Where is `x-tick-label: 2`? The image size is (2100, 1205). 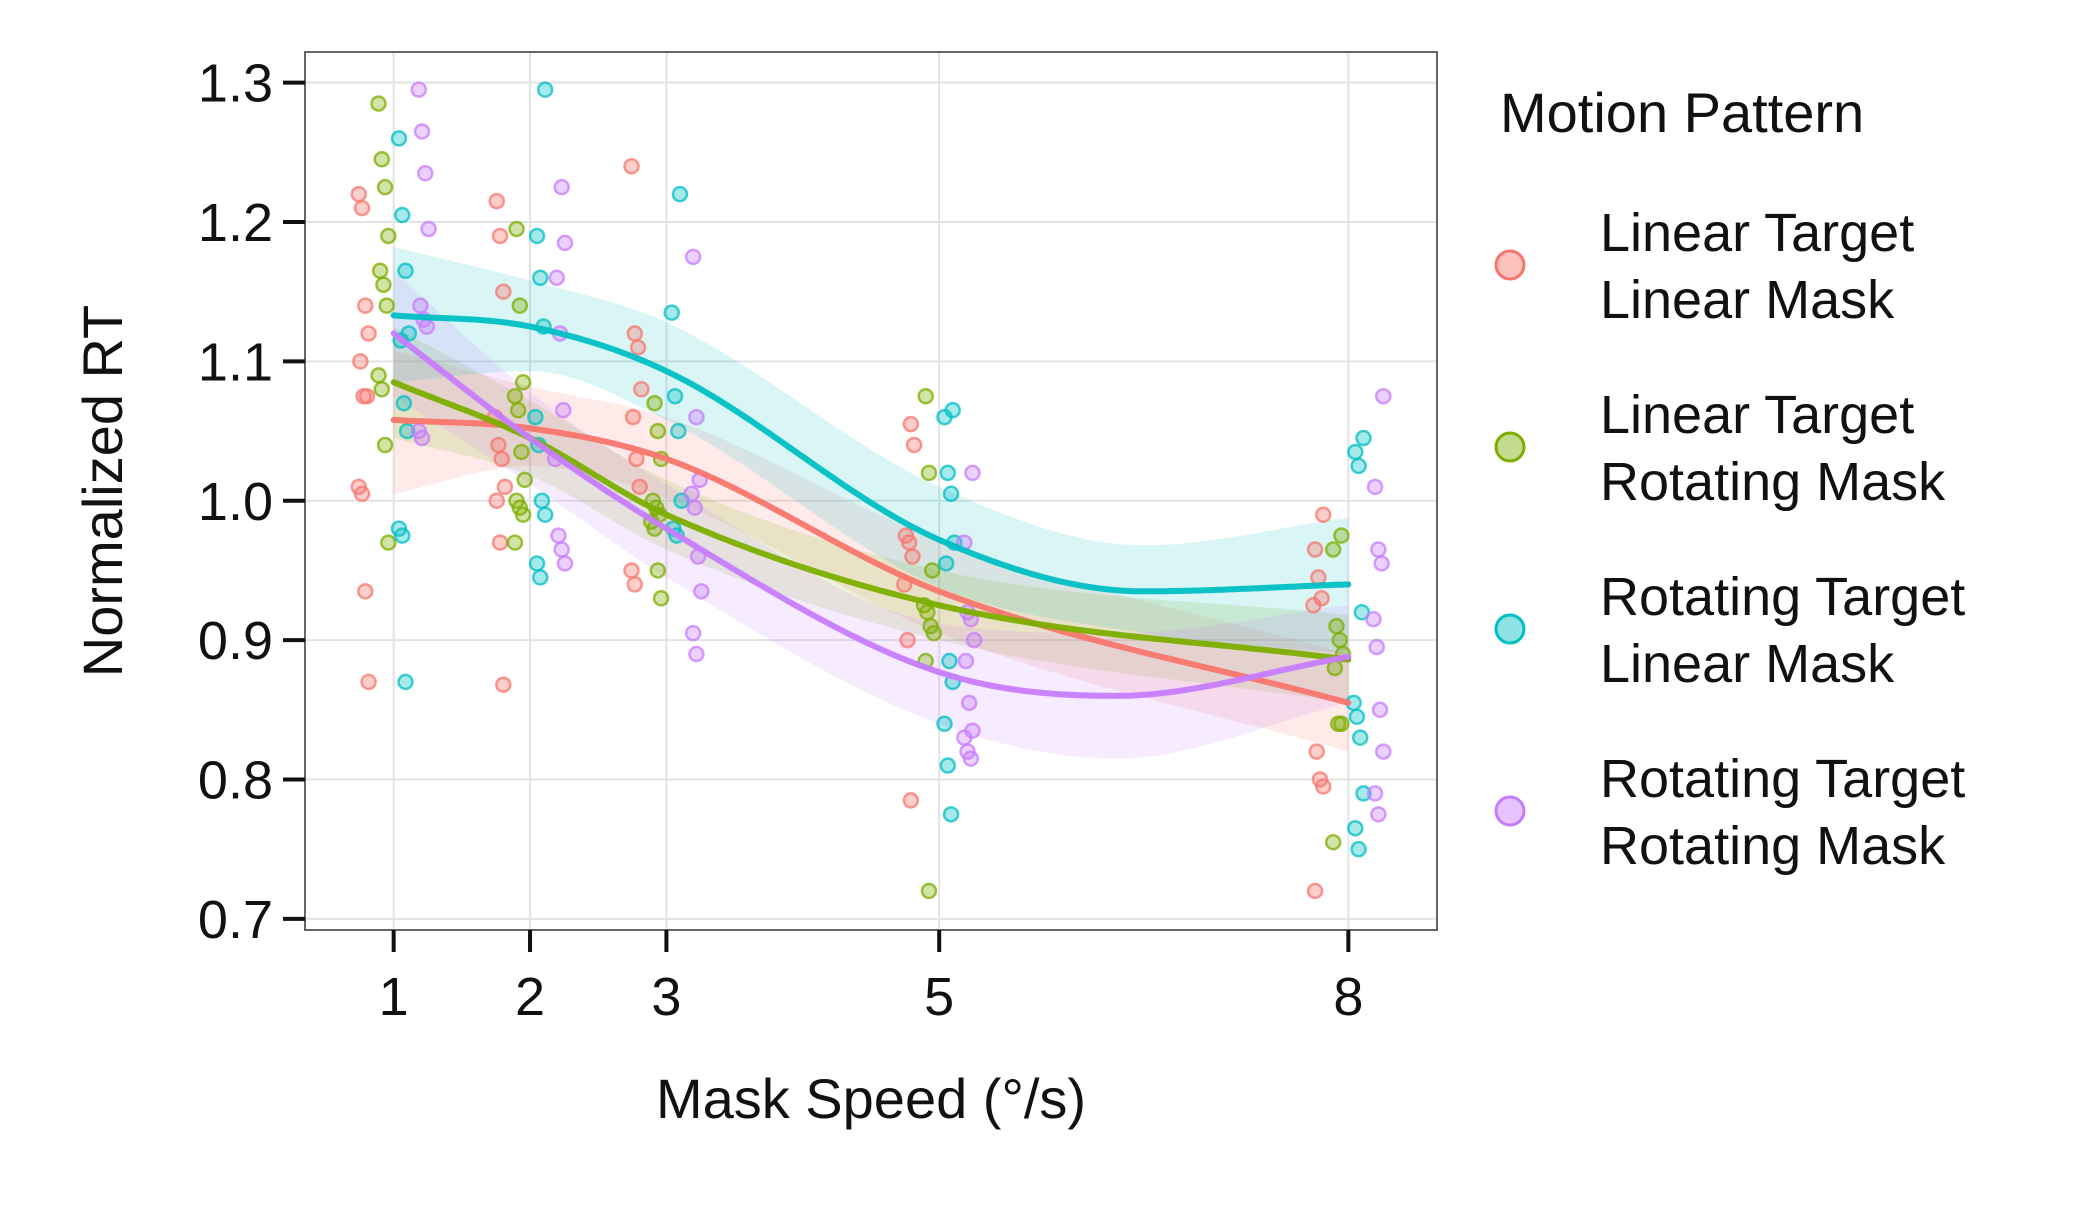 x-tick-label: 2 is located at coordinates (530, 997).